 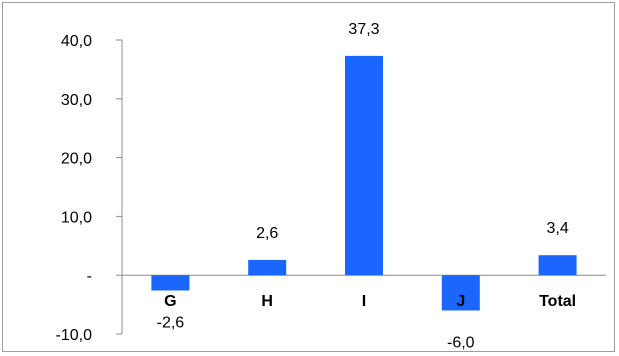 What do you see at coordinates (267, 267) in the screenshot?
I see `bar-h` at bounding box center [267, 267].